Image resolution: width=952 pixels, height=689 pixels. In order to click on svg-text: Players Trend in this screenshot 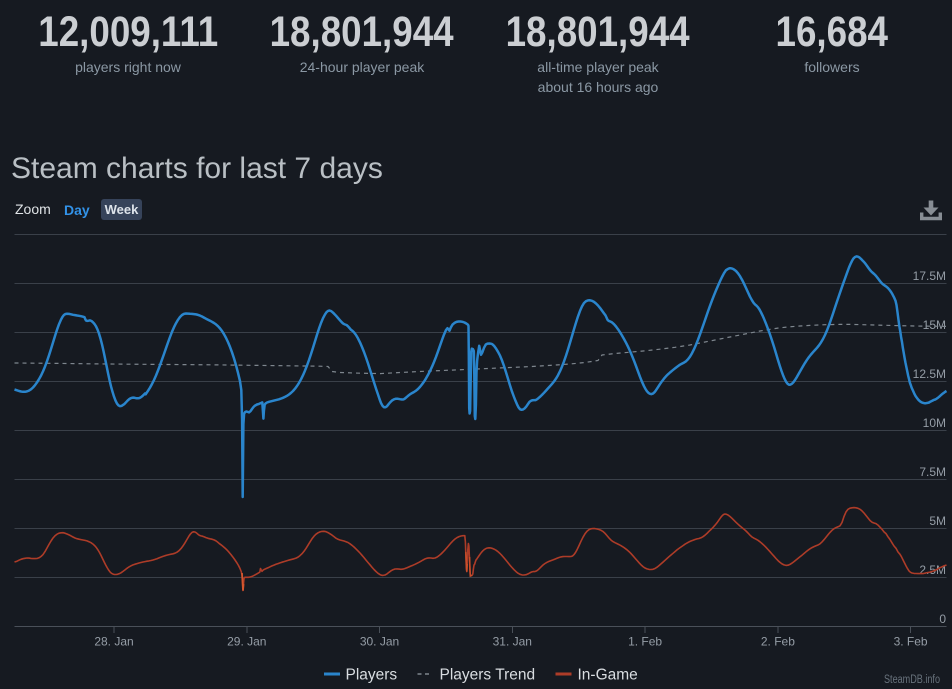, I will do `click(488, 675)`.